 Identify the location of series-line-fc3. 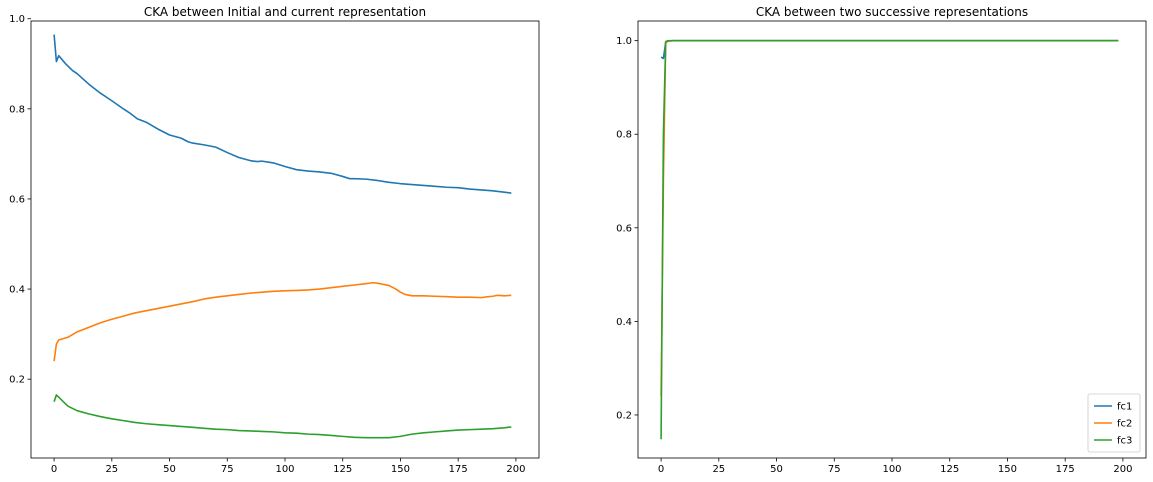
(282, 416).